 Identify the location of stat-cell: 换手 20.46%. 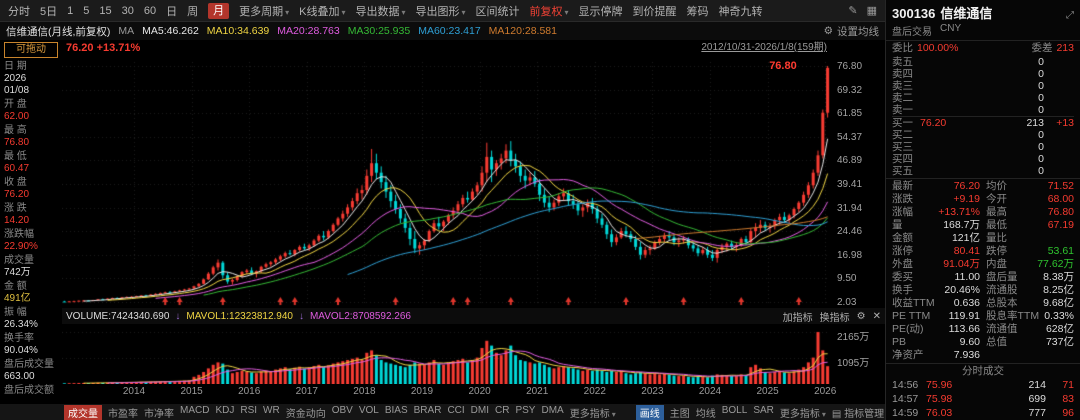
(936, 290).